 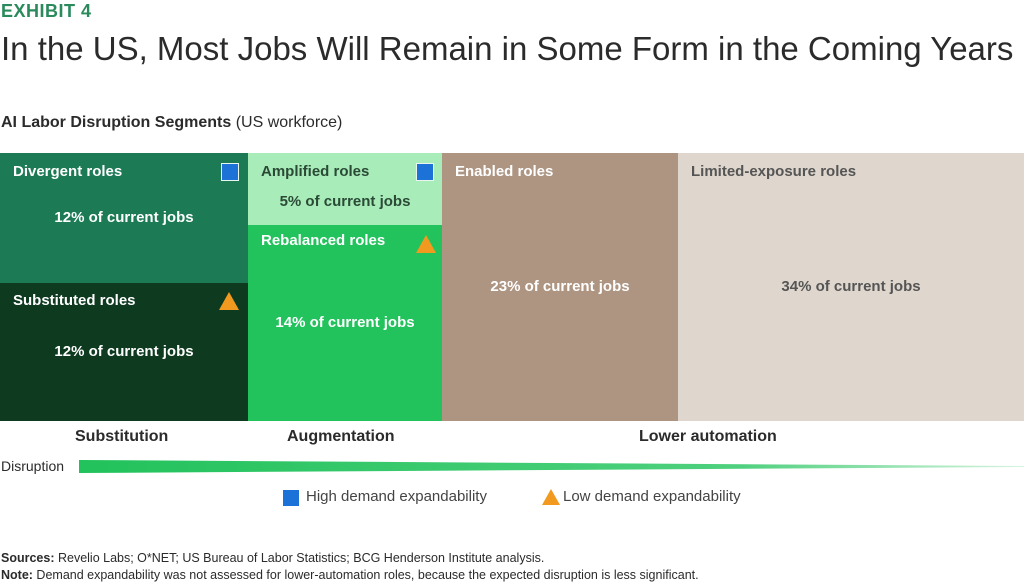 I want to click on sources-label: Sources:, so click(x=28, y=558).